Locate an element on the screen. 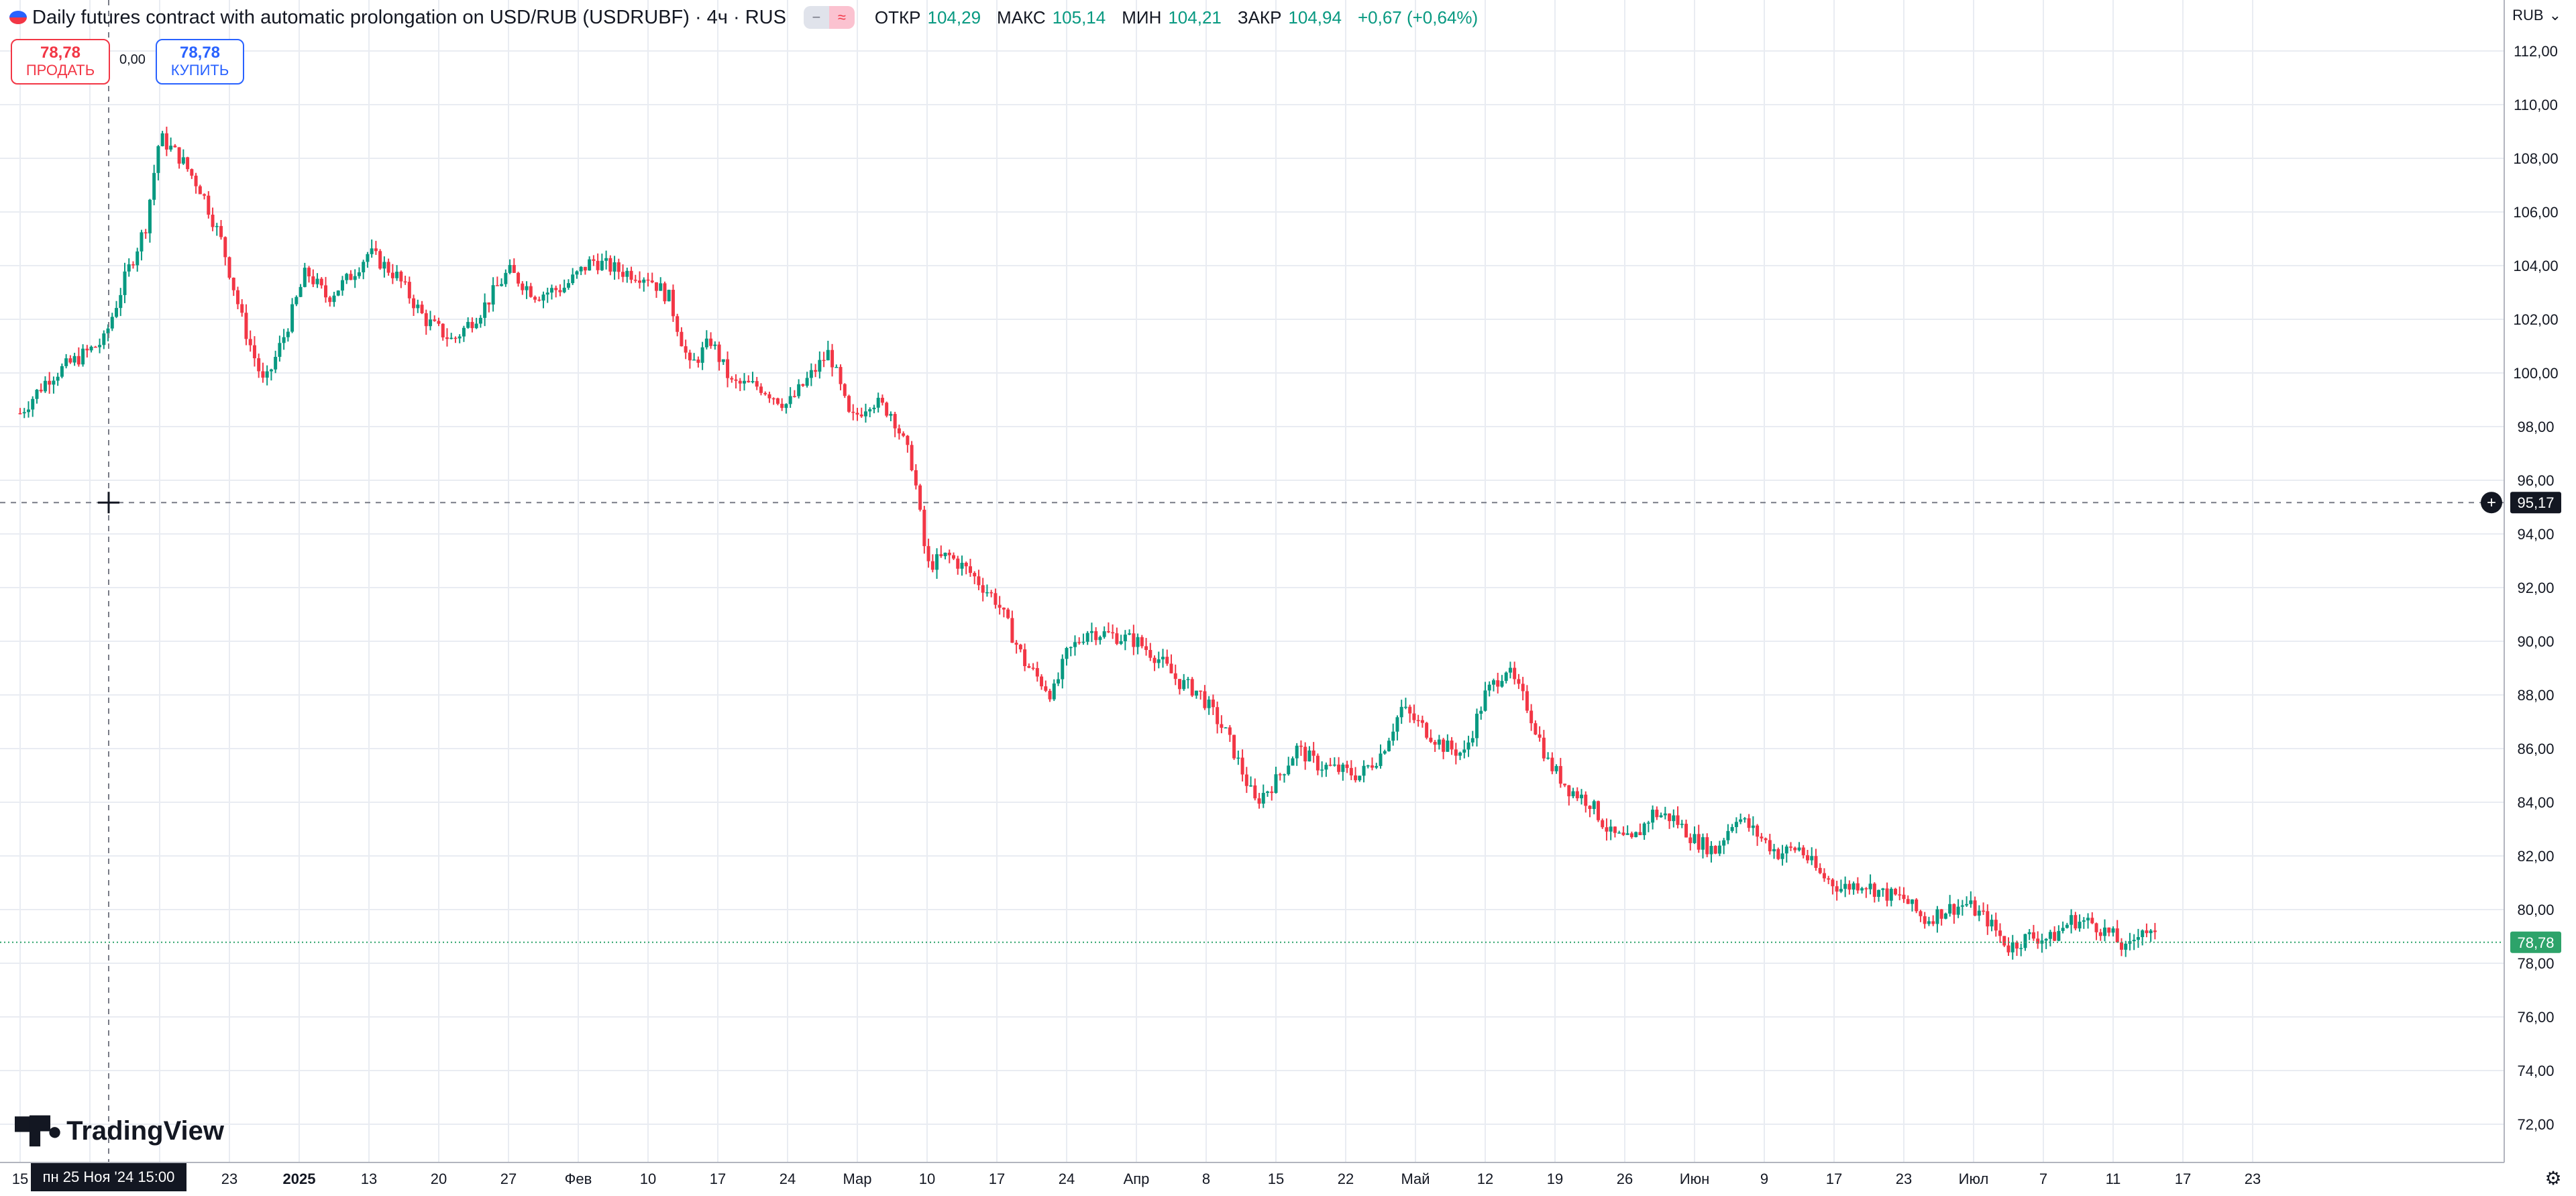 This screenshot has width=2576, height=1196. approx-icon: ≈ is located at coordinates (841, 17).